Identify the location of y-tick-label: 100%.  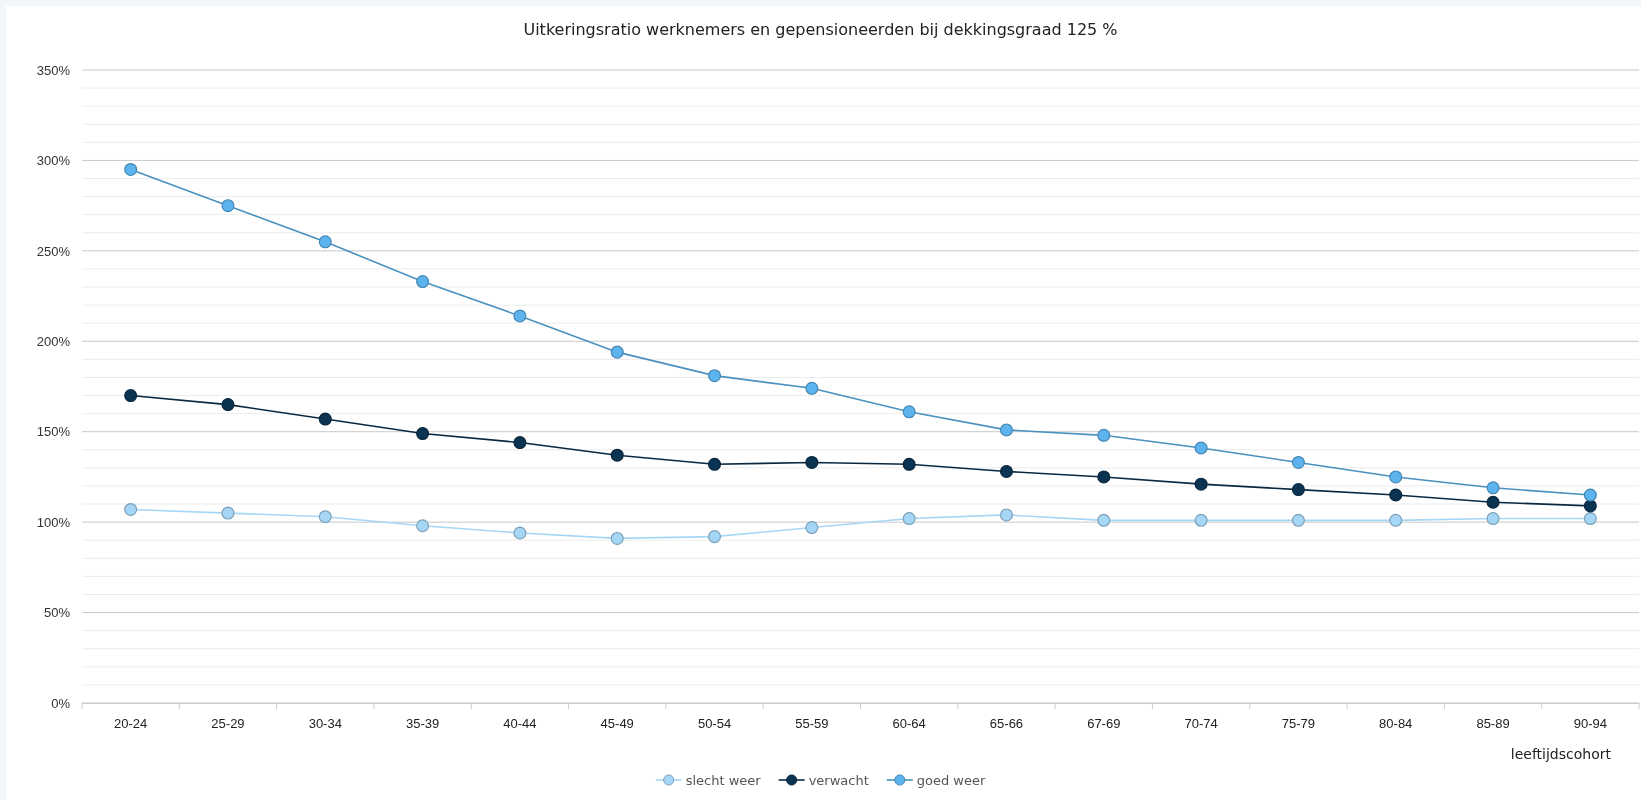
(53, 522).